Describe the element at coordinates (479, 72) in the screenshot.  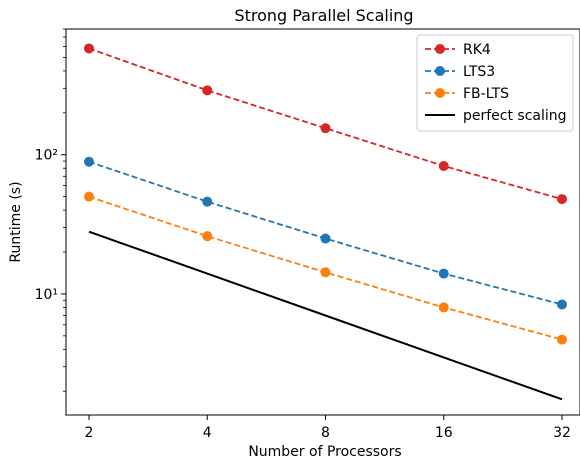
I see `legend-label-lts3: LTS3` at that location.